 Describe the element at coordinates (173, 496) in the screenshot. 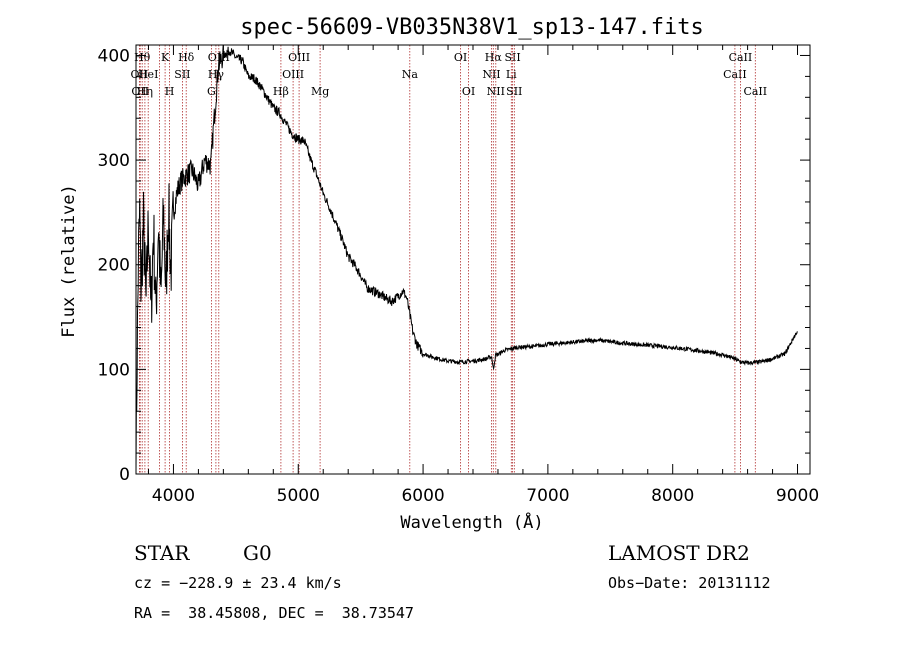

I see `x-tick-label-0: 4000` at that location.